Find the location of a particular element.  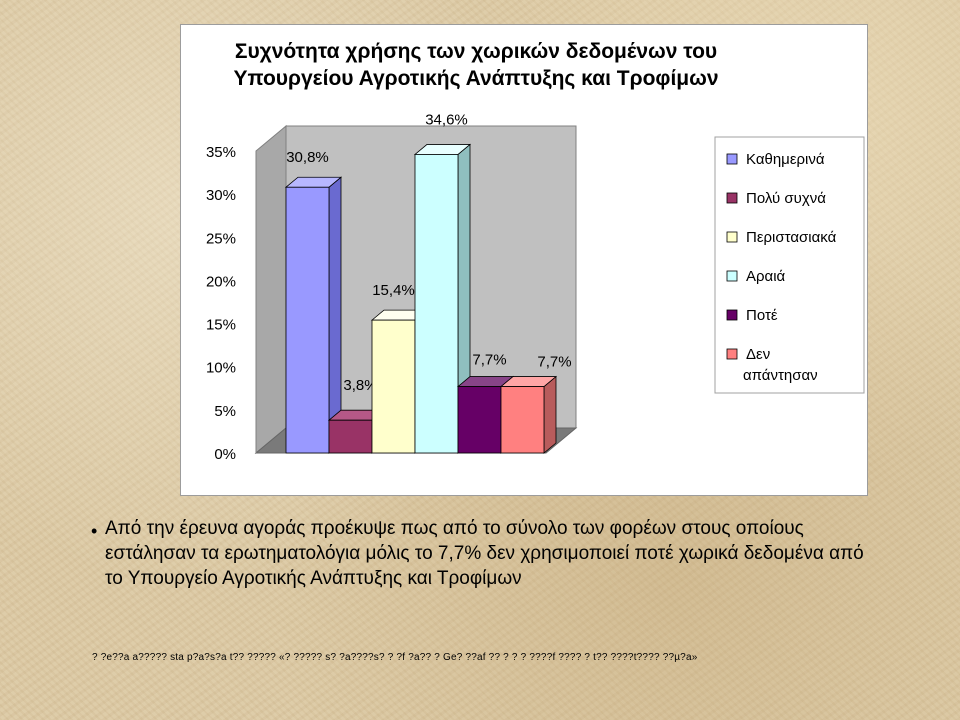

y-tick-label: 35% is located at coordinates (221, 152).